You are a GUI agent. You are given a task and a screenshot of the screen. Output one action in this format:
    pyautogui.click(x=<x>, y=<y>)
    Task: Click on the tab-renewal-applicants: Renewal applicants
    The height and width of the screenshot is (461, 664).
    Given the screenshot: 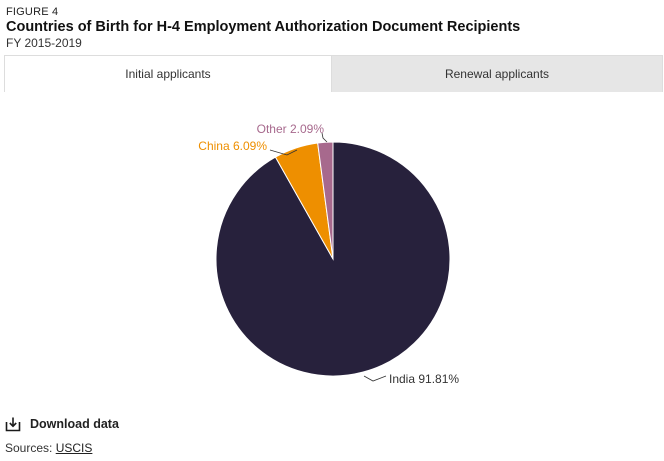 What is the action you would take?
    pyautogui.click(x=497, y=74)
    